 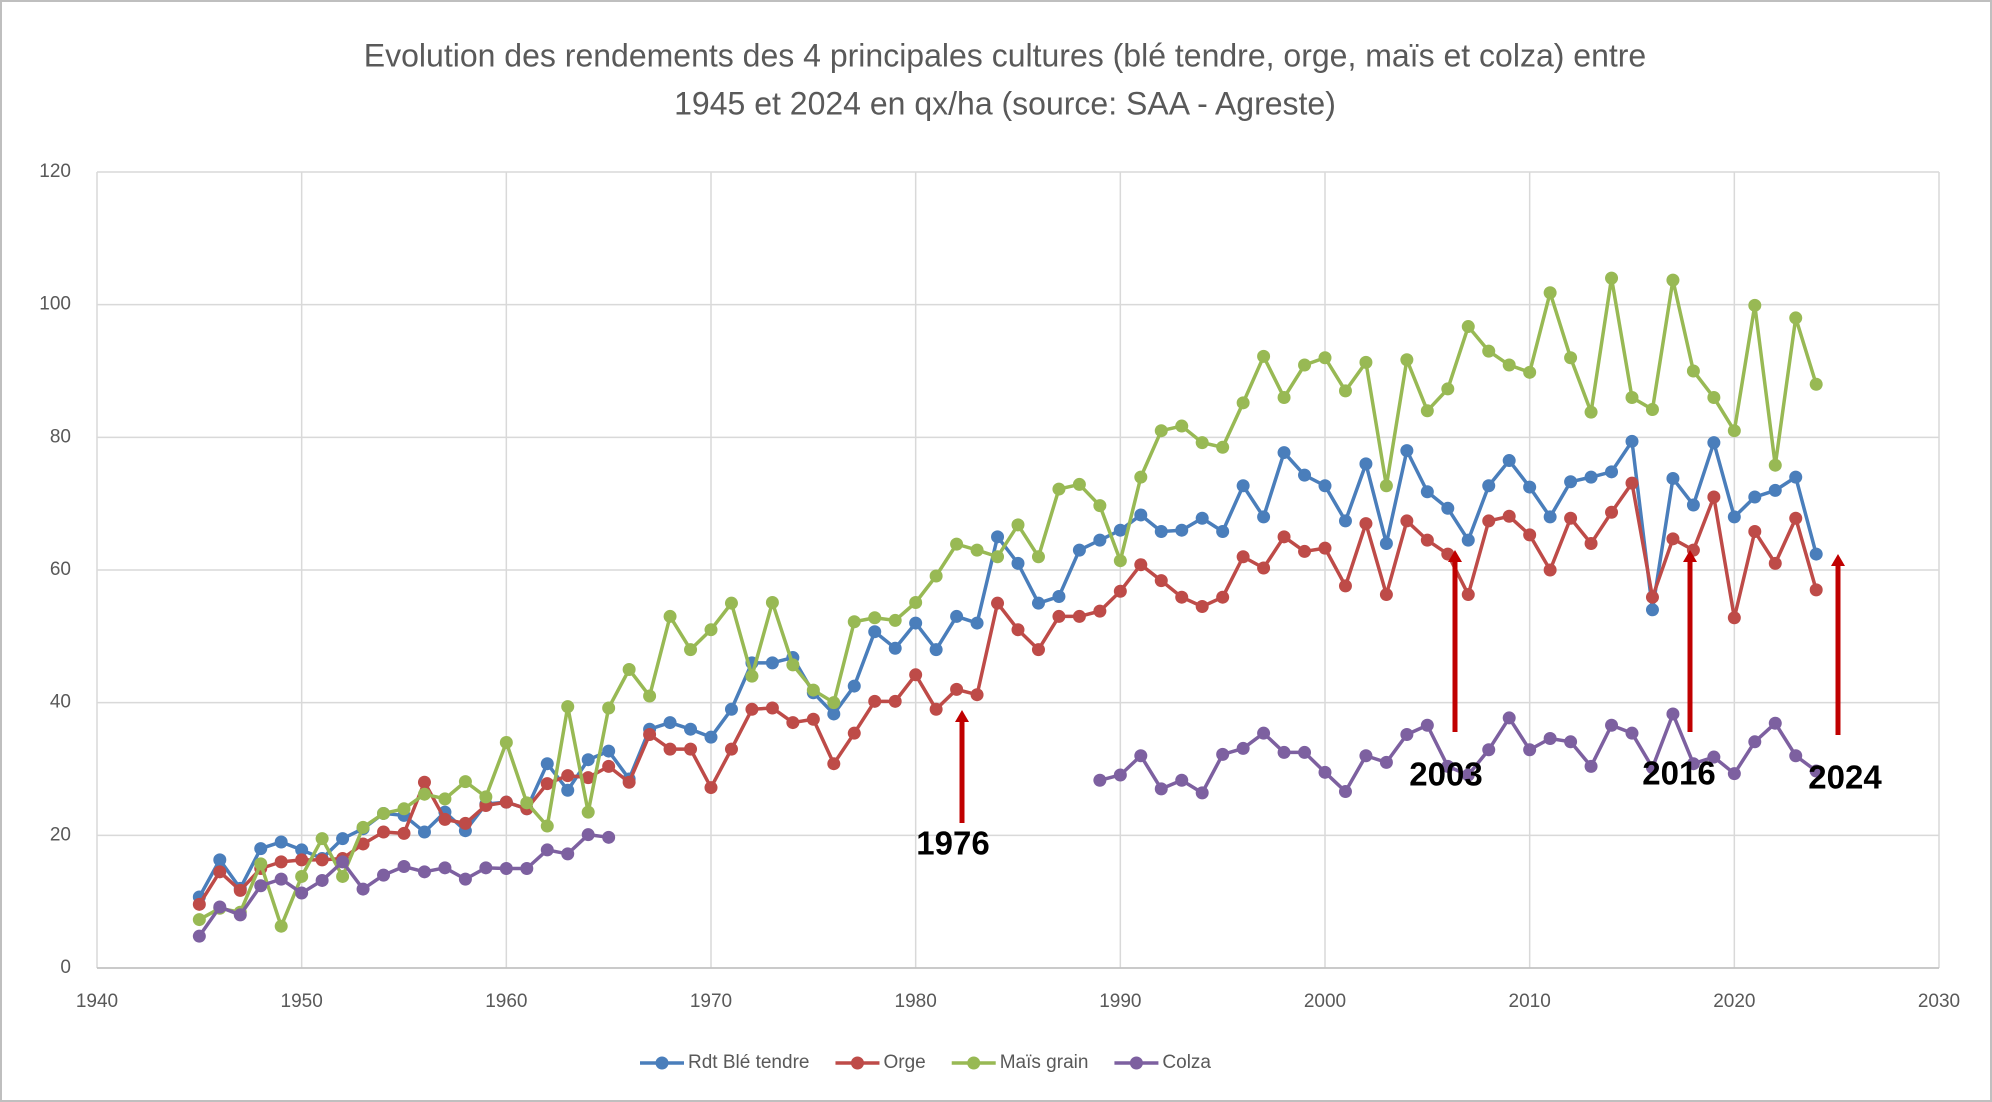 I want to click on annotation: 2003, so click(x=1445, y=774).